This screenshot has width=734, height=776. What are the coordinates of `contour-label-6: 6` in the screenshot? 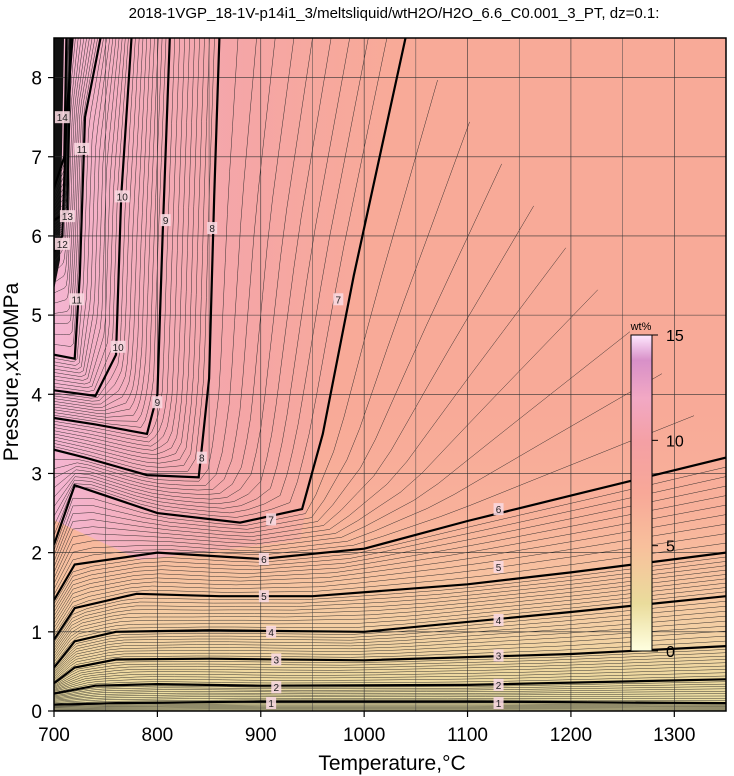 It's located at (499, 510).